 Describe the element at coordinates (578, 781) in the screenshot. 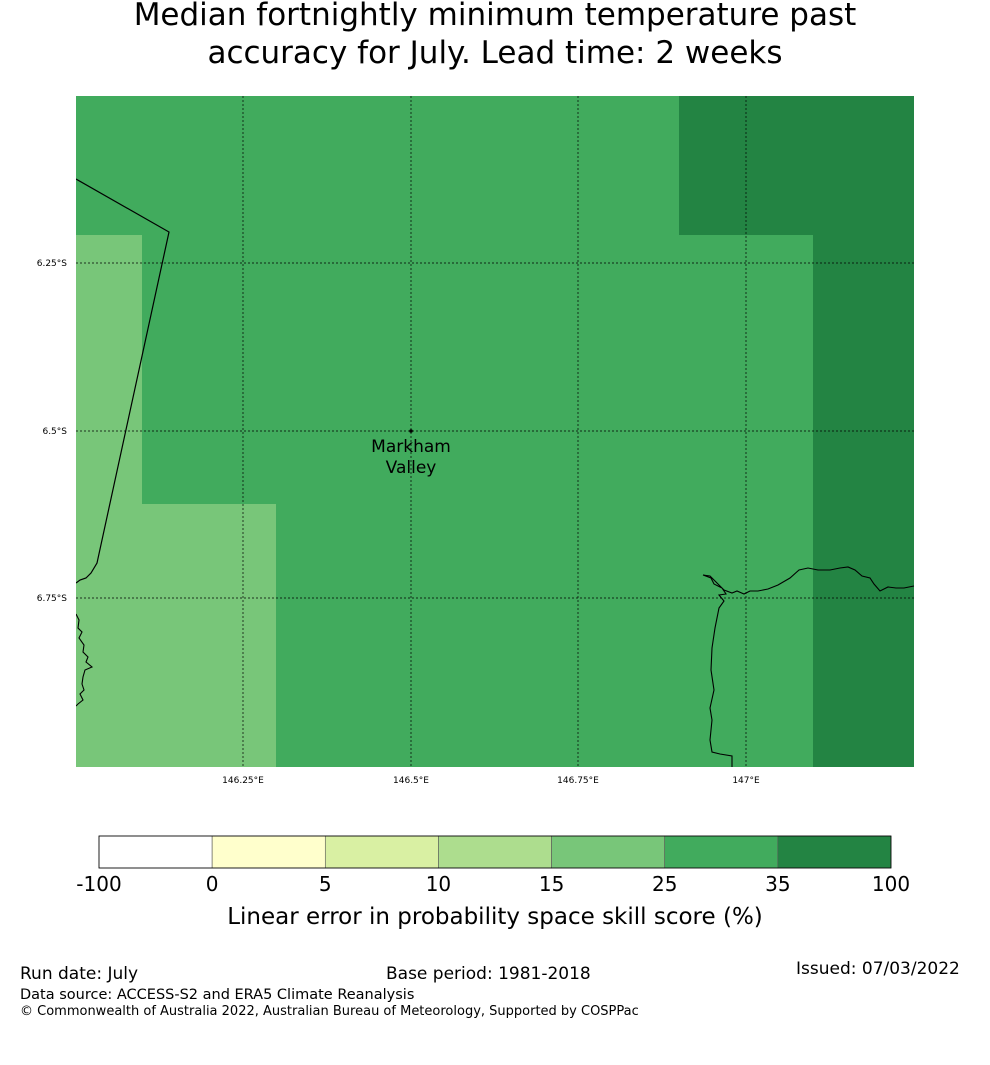

I see `lon-tick-label: 146.75°E` at that location.